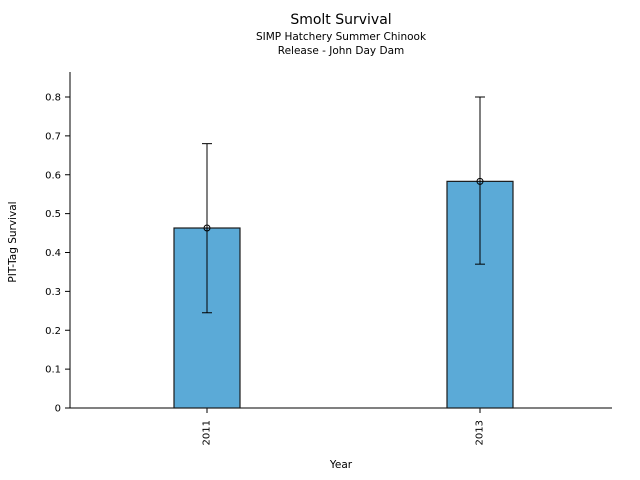  I want to click on y-tick-label: 0.7, so click(53, 136).